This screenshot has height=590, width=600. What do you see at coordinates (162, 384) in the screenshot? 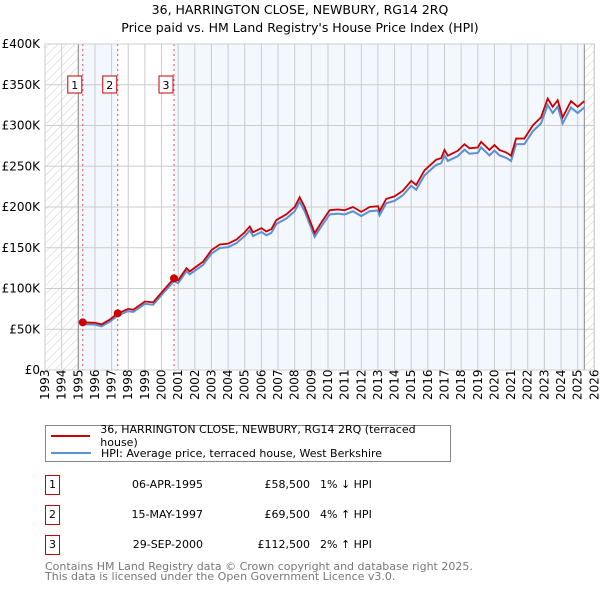
I see `x-tick-label: 2000` at bounding box center [162, 384].